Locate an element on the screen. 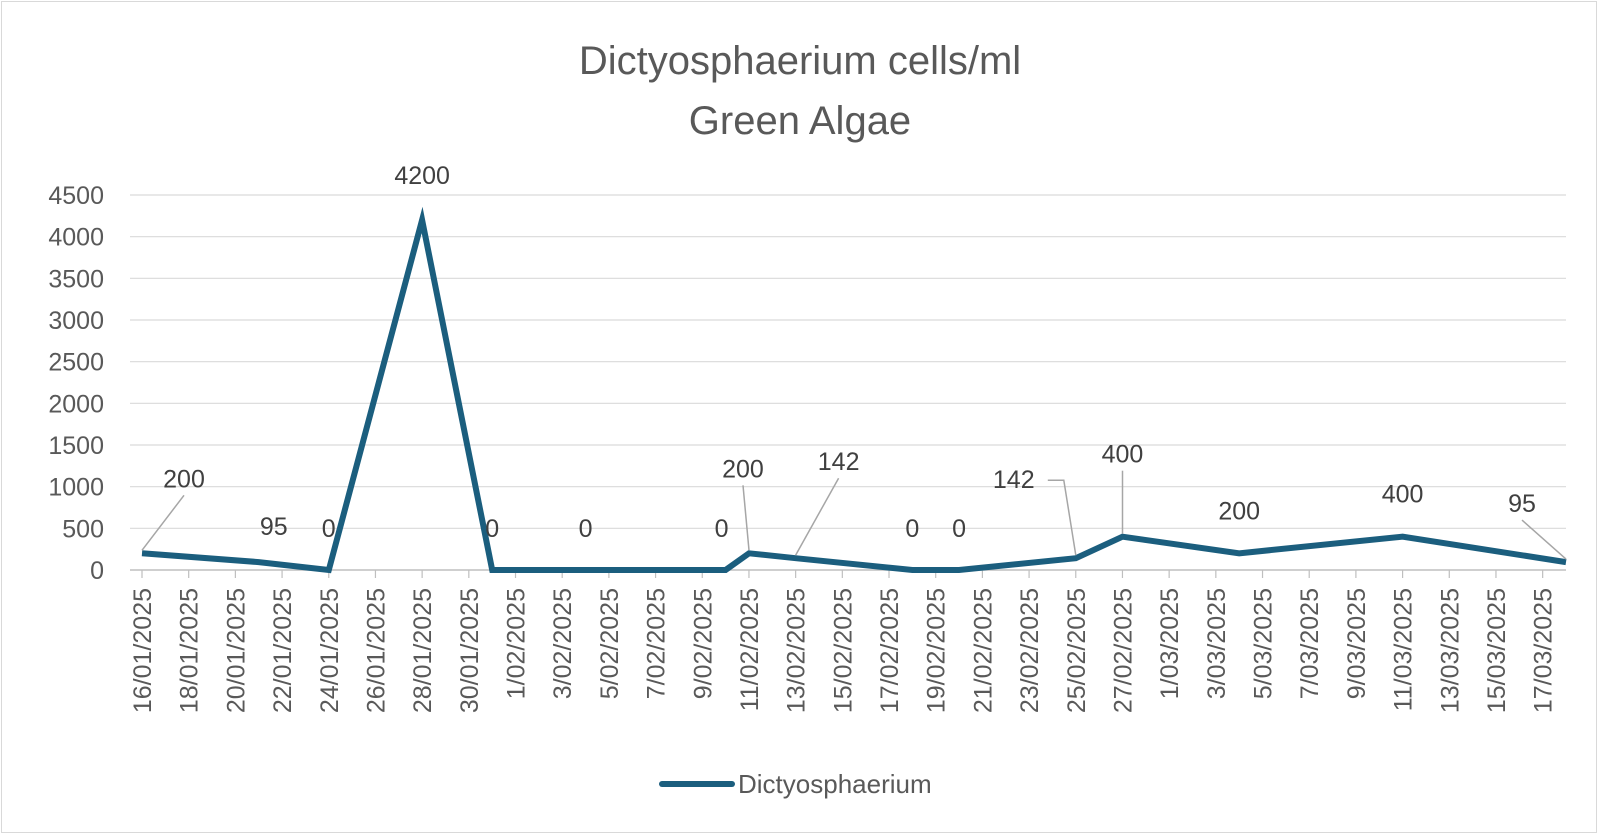  x-tick-label: 9/02/2025 is located at coordinates (703, 643).